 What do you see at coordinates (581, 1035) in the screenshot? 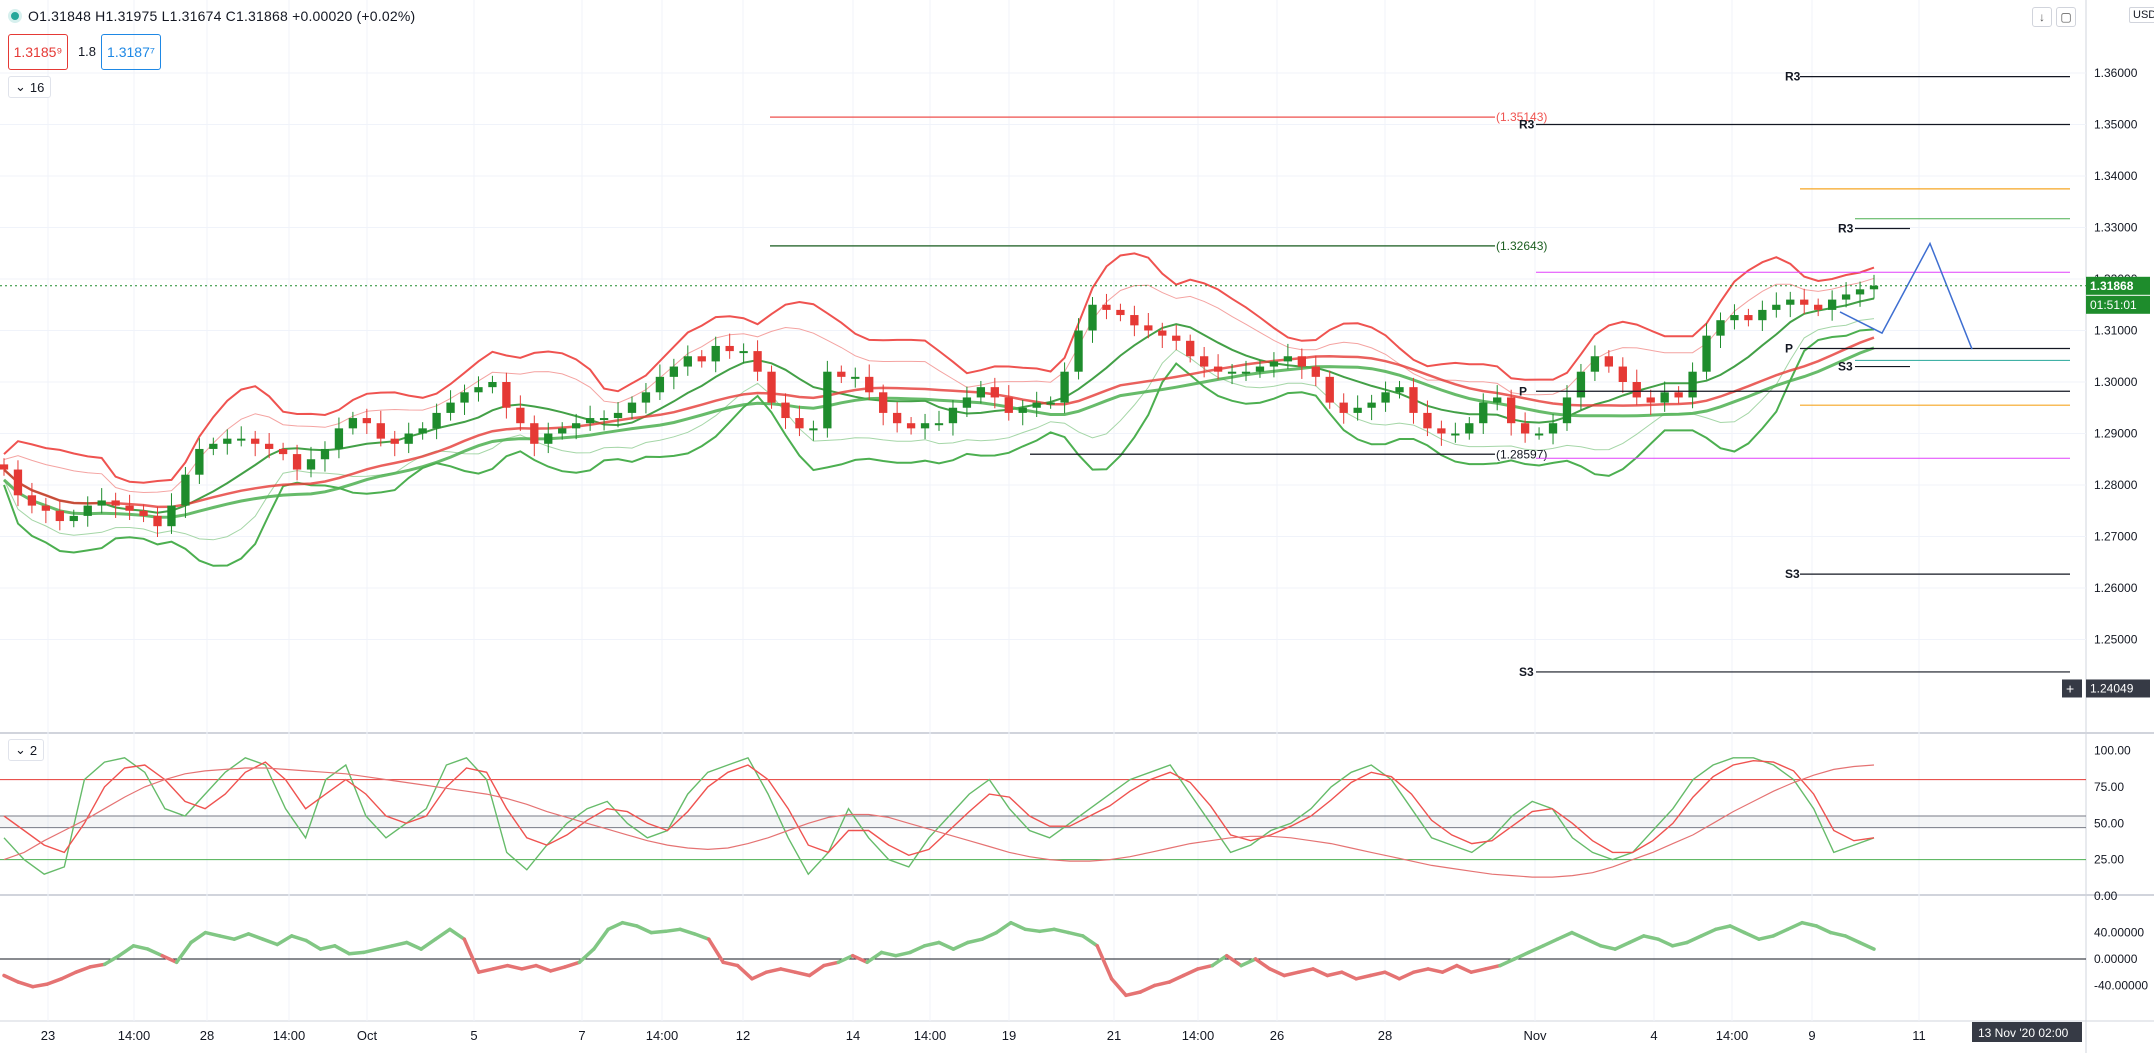
I see `x-tick-label: 7` at bounding box center [581, 1035].